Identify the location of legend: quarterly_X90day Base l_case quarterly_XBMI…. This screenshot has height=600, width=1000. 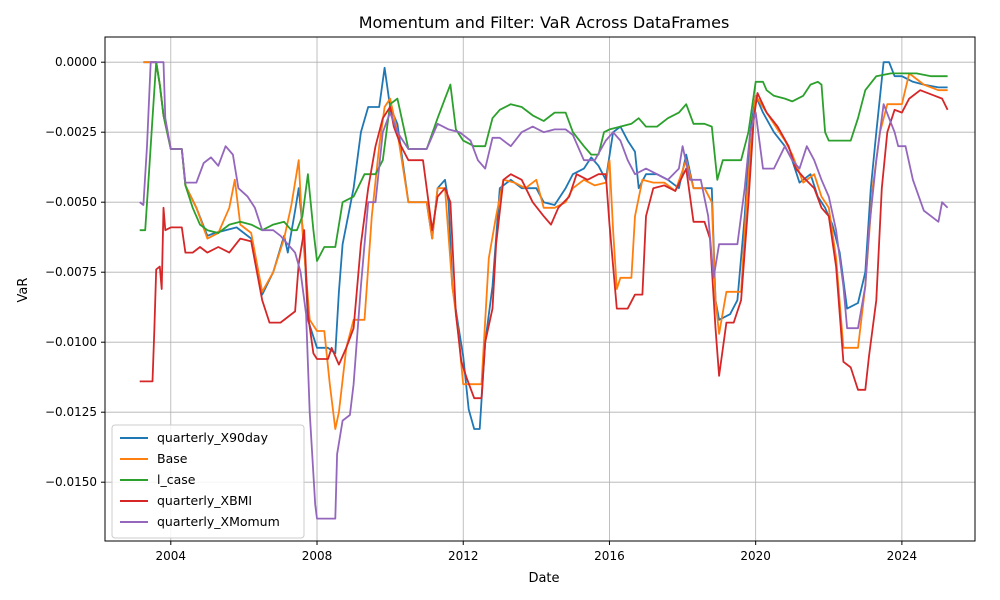
(208, 481).